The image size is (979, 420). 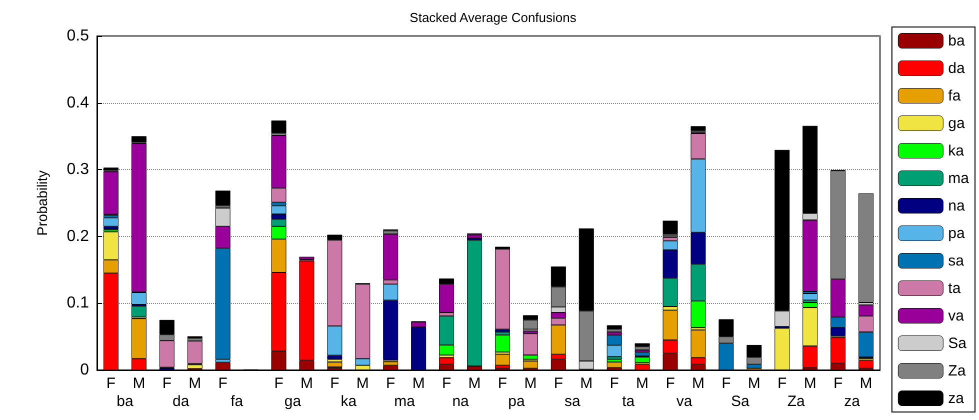 What do you see at coordinates (78, 36) in the screenshot?
I see `y-tick-label: 0.5` at bounding box center [78, 36].